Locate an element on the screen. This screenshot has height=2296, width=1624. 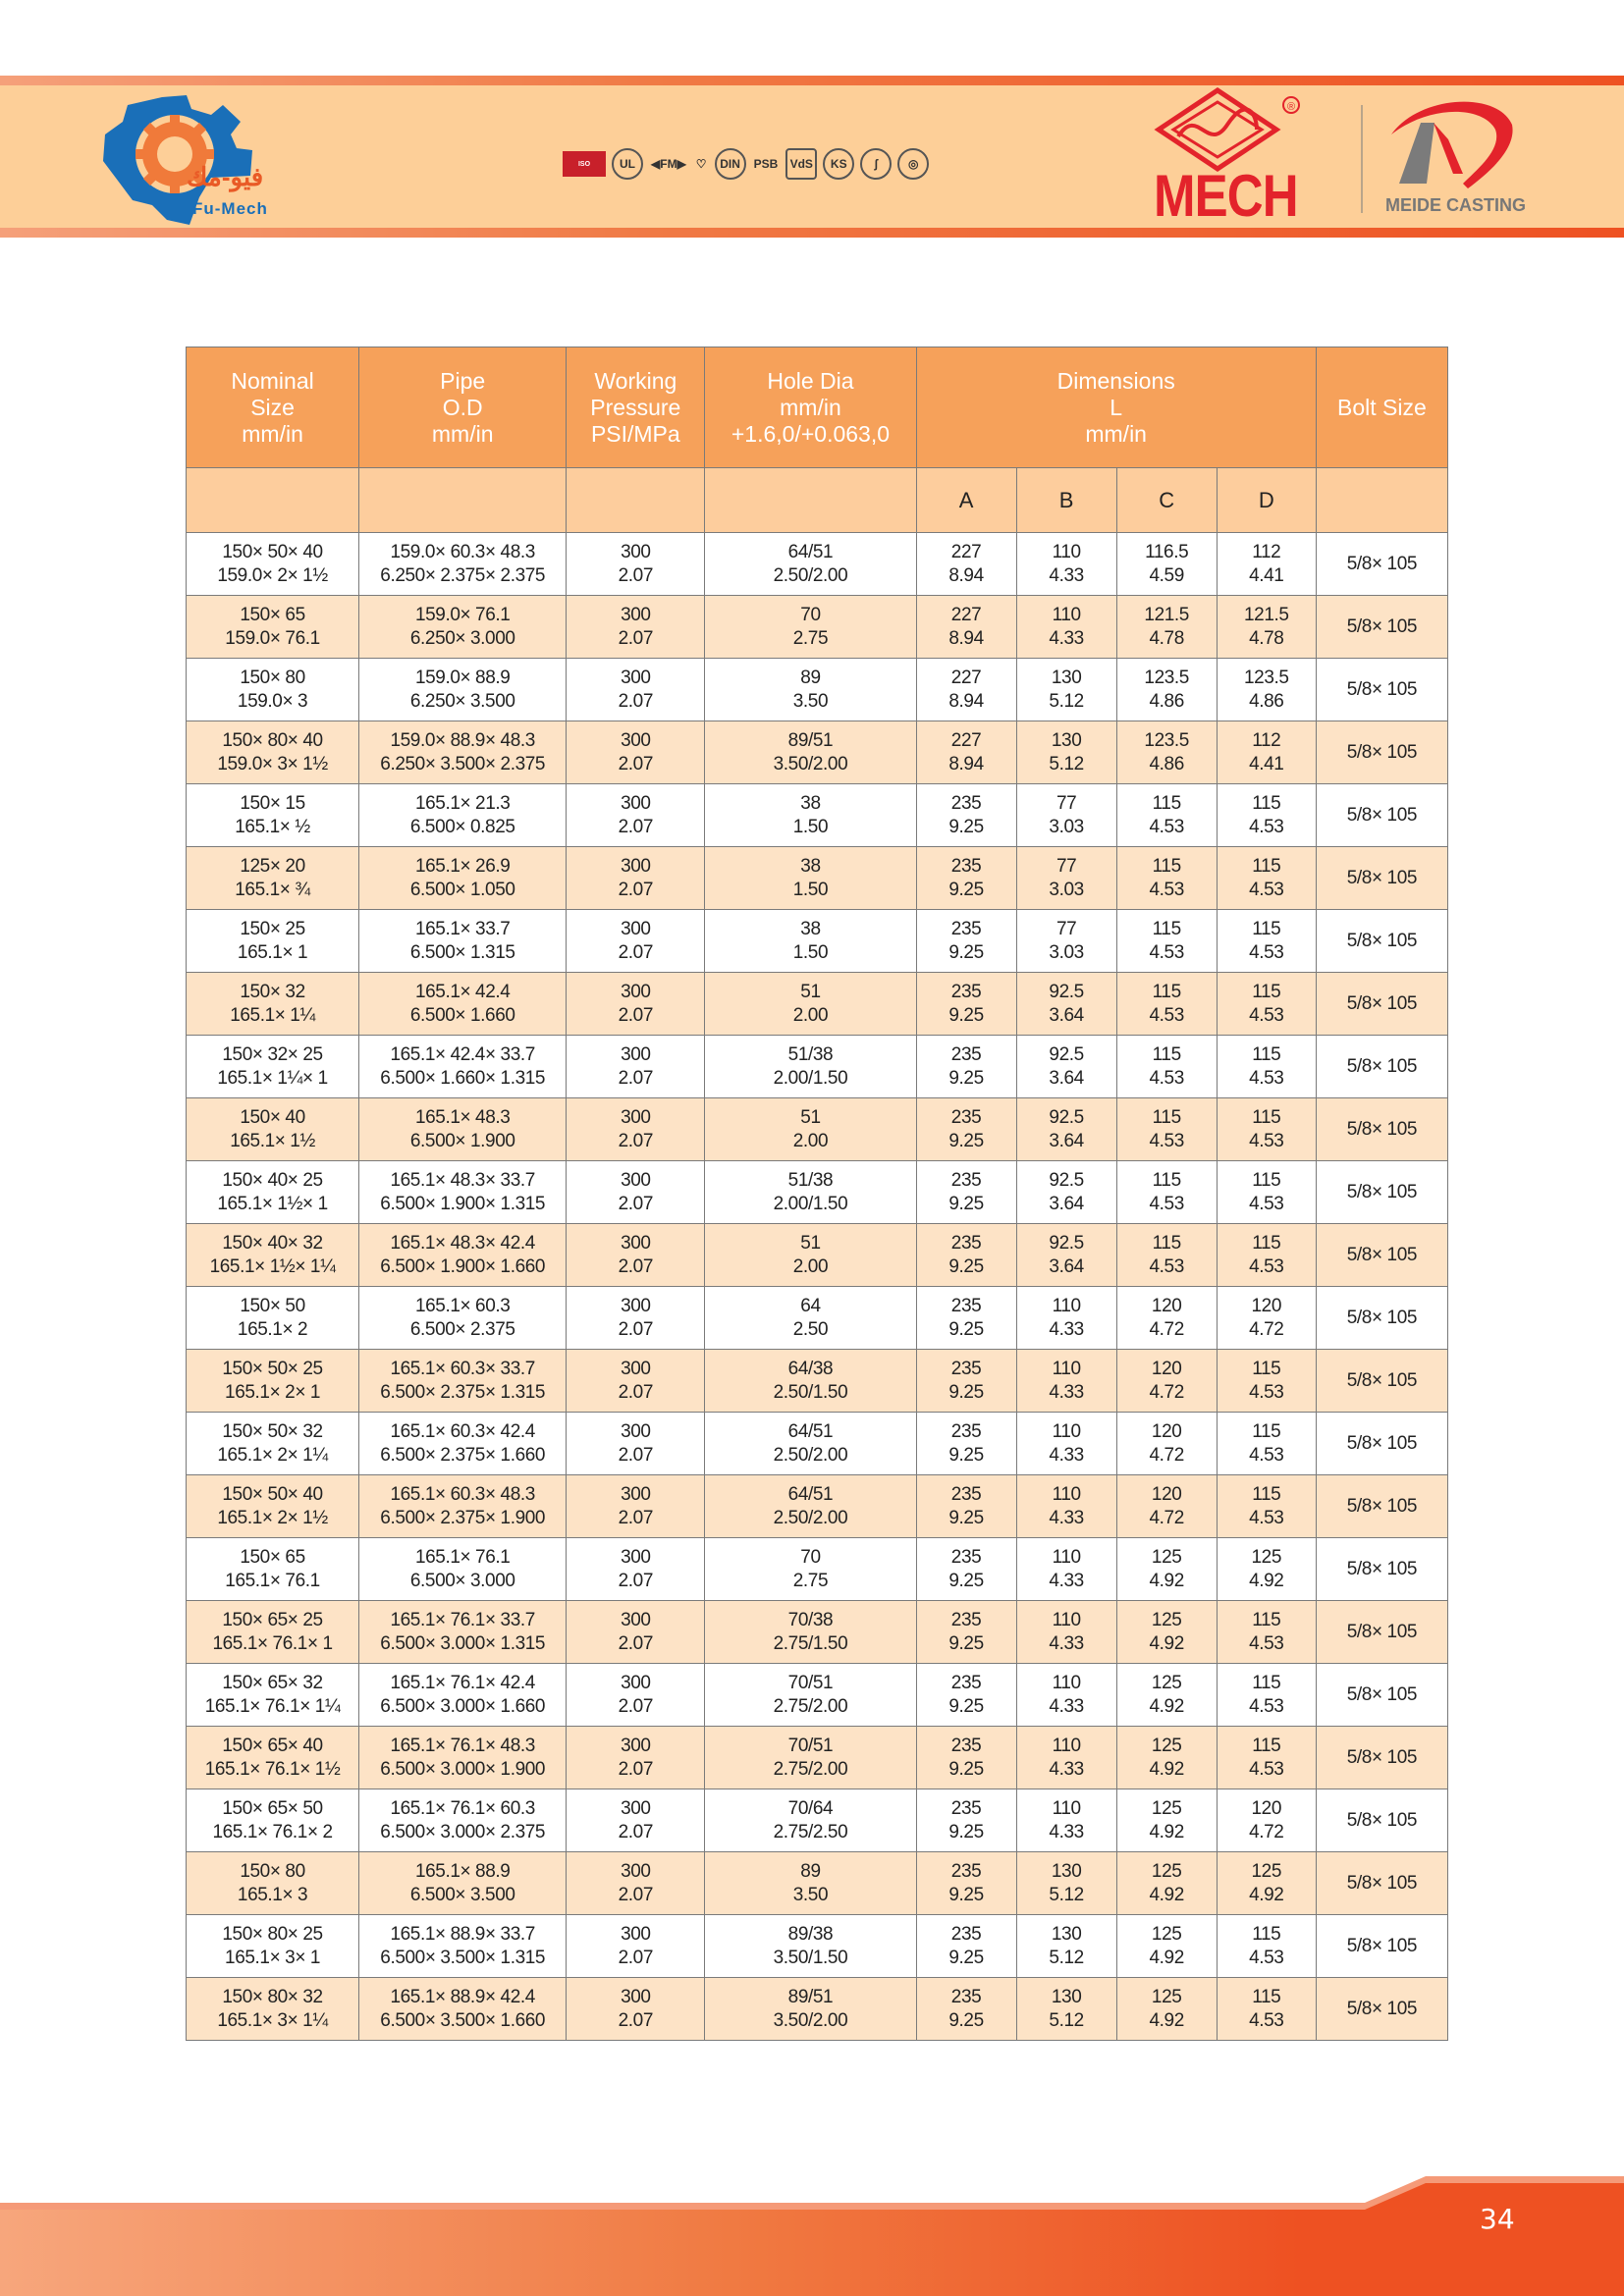
cell-hole: 64 2.50 is located at coordinates (810, 1318).